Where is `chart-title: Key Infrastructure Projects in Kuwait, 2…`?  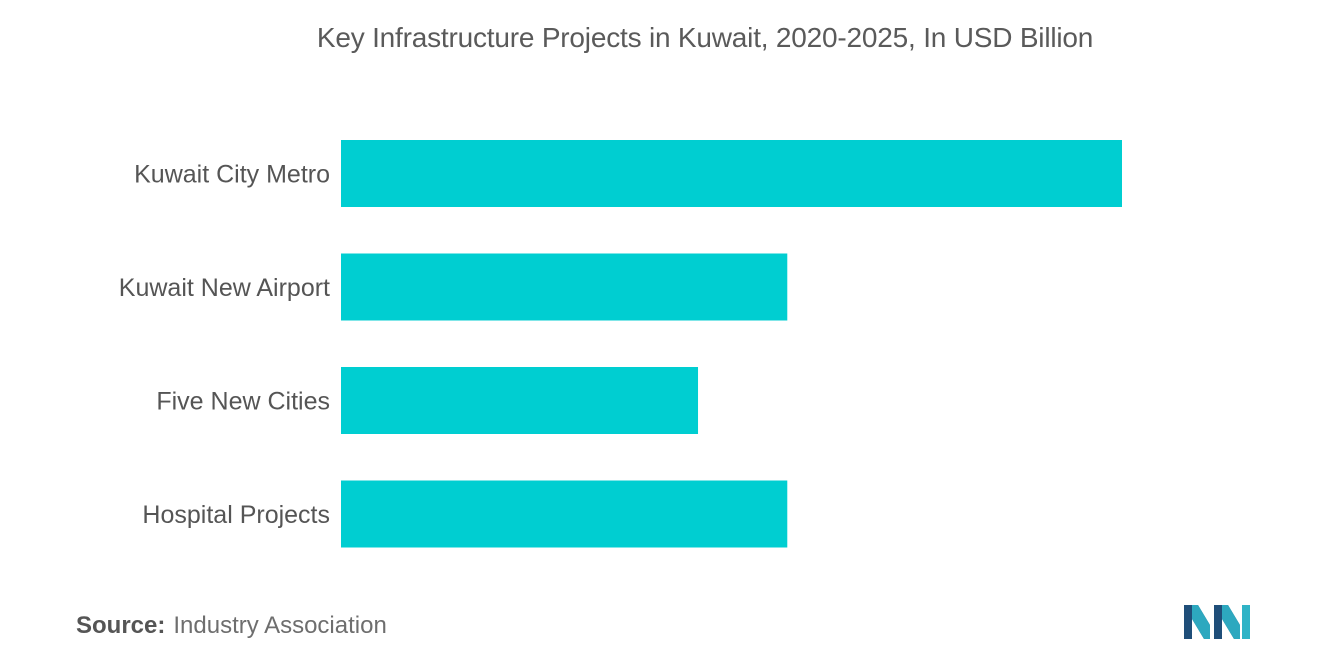
chart-title: Key Infrastructure Projects in Kuwait, 2… is located at coordinates (705, 37).